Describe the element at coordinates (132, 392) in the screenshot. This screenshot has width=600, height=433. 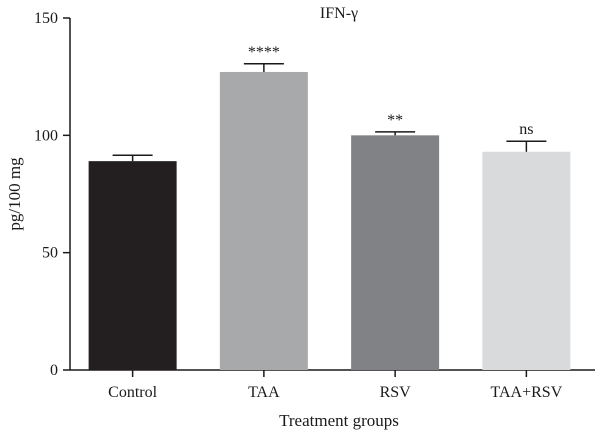
I see `x-tick-label: Control` at that location.